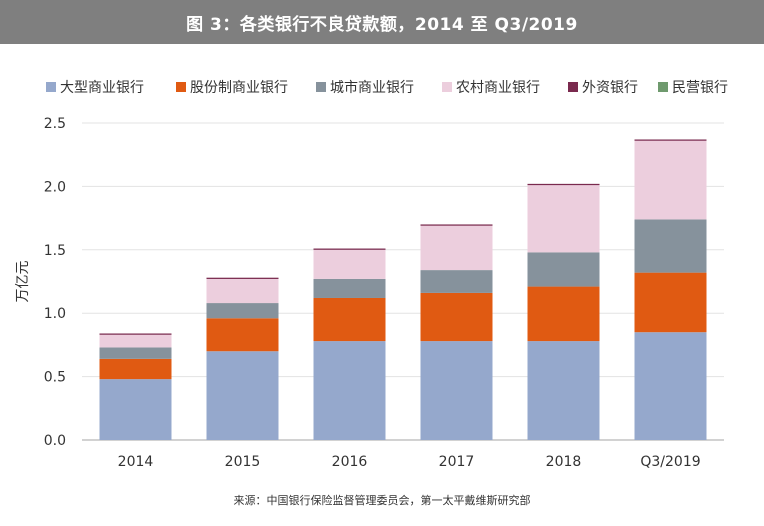 This screenshot has height=526, width=764. What do you see at coordinates (23, 282) in the screenshot?
I see `y-axis-label: 万亿元` at bounding box center [23, 282].